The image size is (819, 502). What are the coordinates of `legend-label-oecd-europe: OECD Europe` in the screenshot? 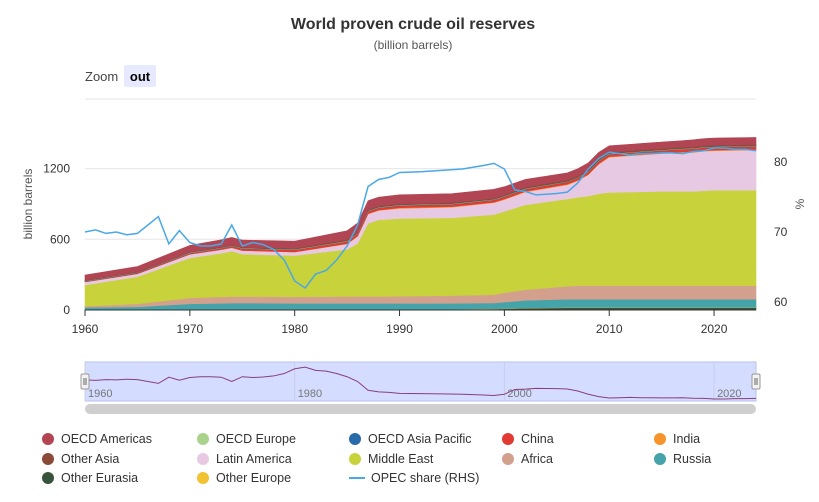 It's located at (256, 439).